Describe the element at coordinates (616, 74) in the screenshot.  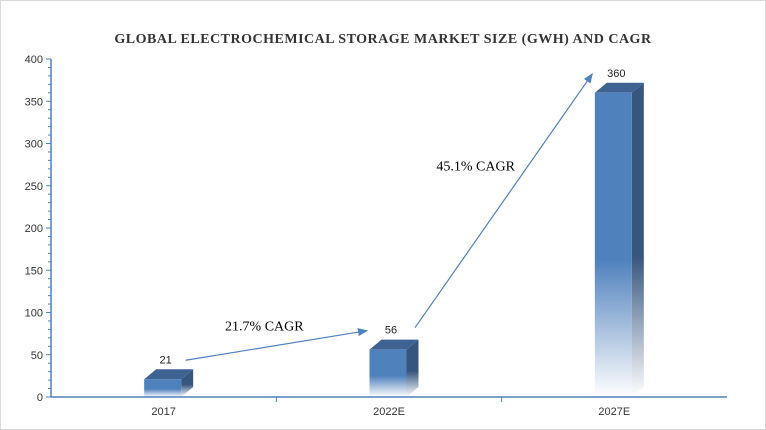
I see `data-label: 360` at that location.